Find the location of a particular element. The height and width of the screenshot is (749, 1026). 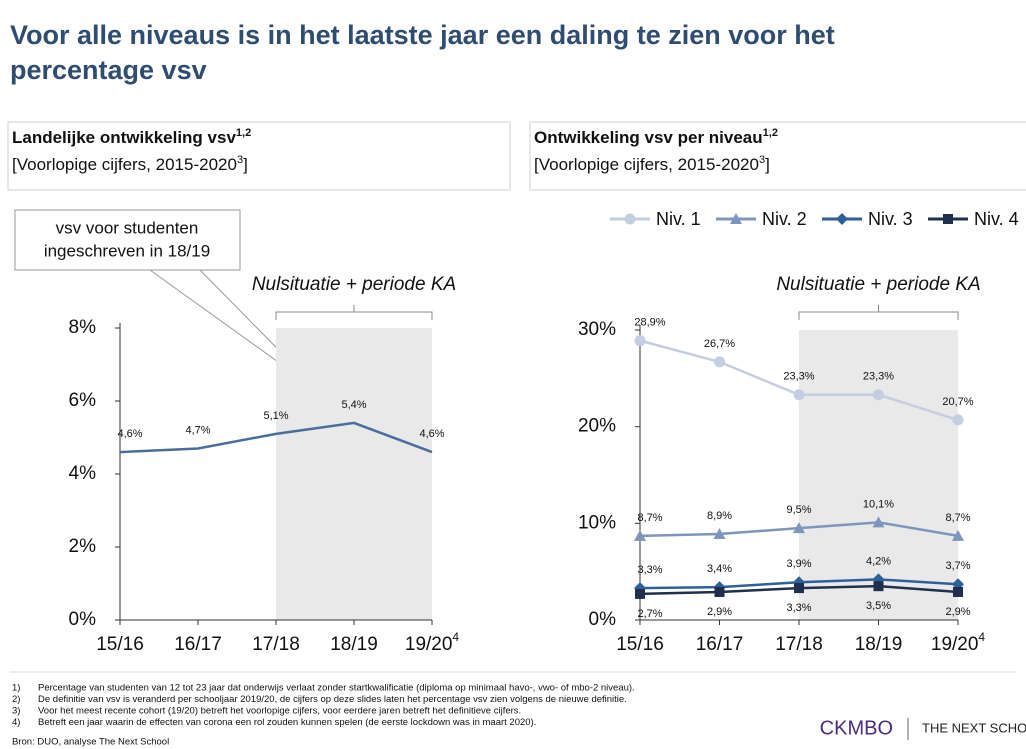

data-label: 8,9% is located at coordinates (719, 516).